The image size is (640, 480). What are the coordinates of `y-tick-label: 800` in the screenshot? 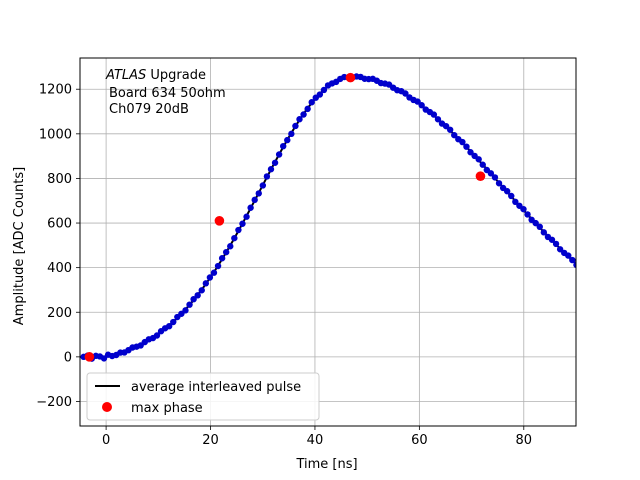 It's located at (59, 179).